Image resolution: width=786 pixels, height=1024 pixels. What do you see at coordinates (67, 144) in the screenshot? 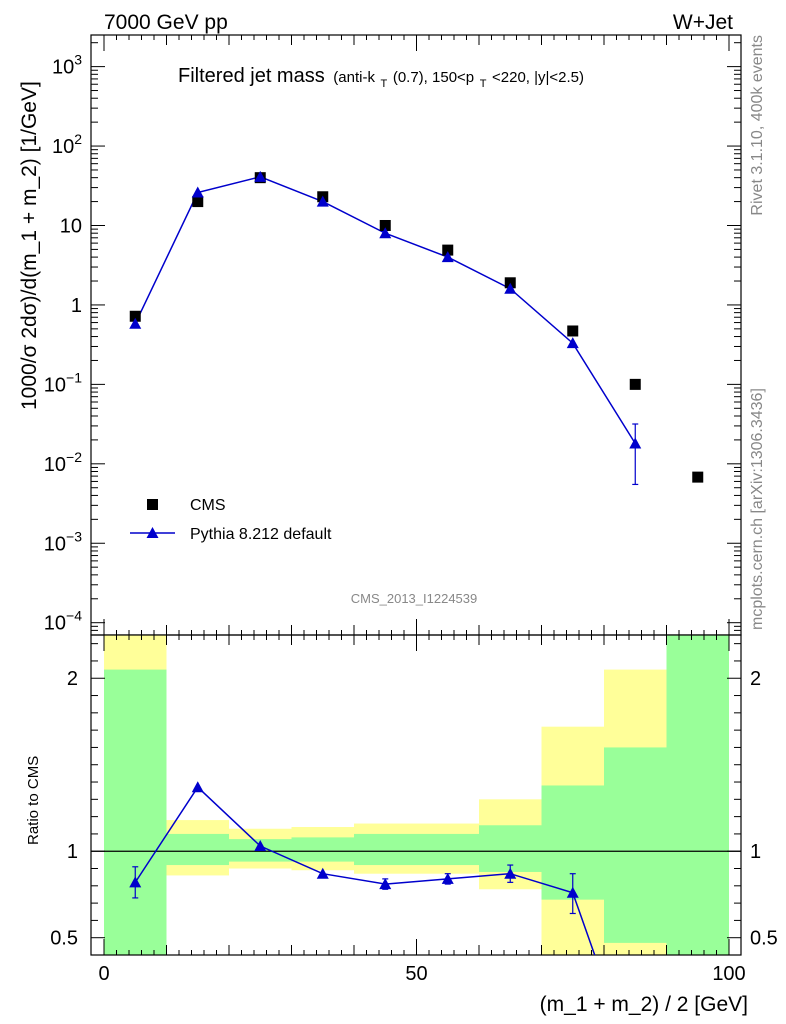
I see `main-ytick-label: 10²` at bounding box center [67, 144].